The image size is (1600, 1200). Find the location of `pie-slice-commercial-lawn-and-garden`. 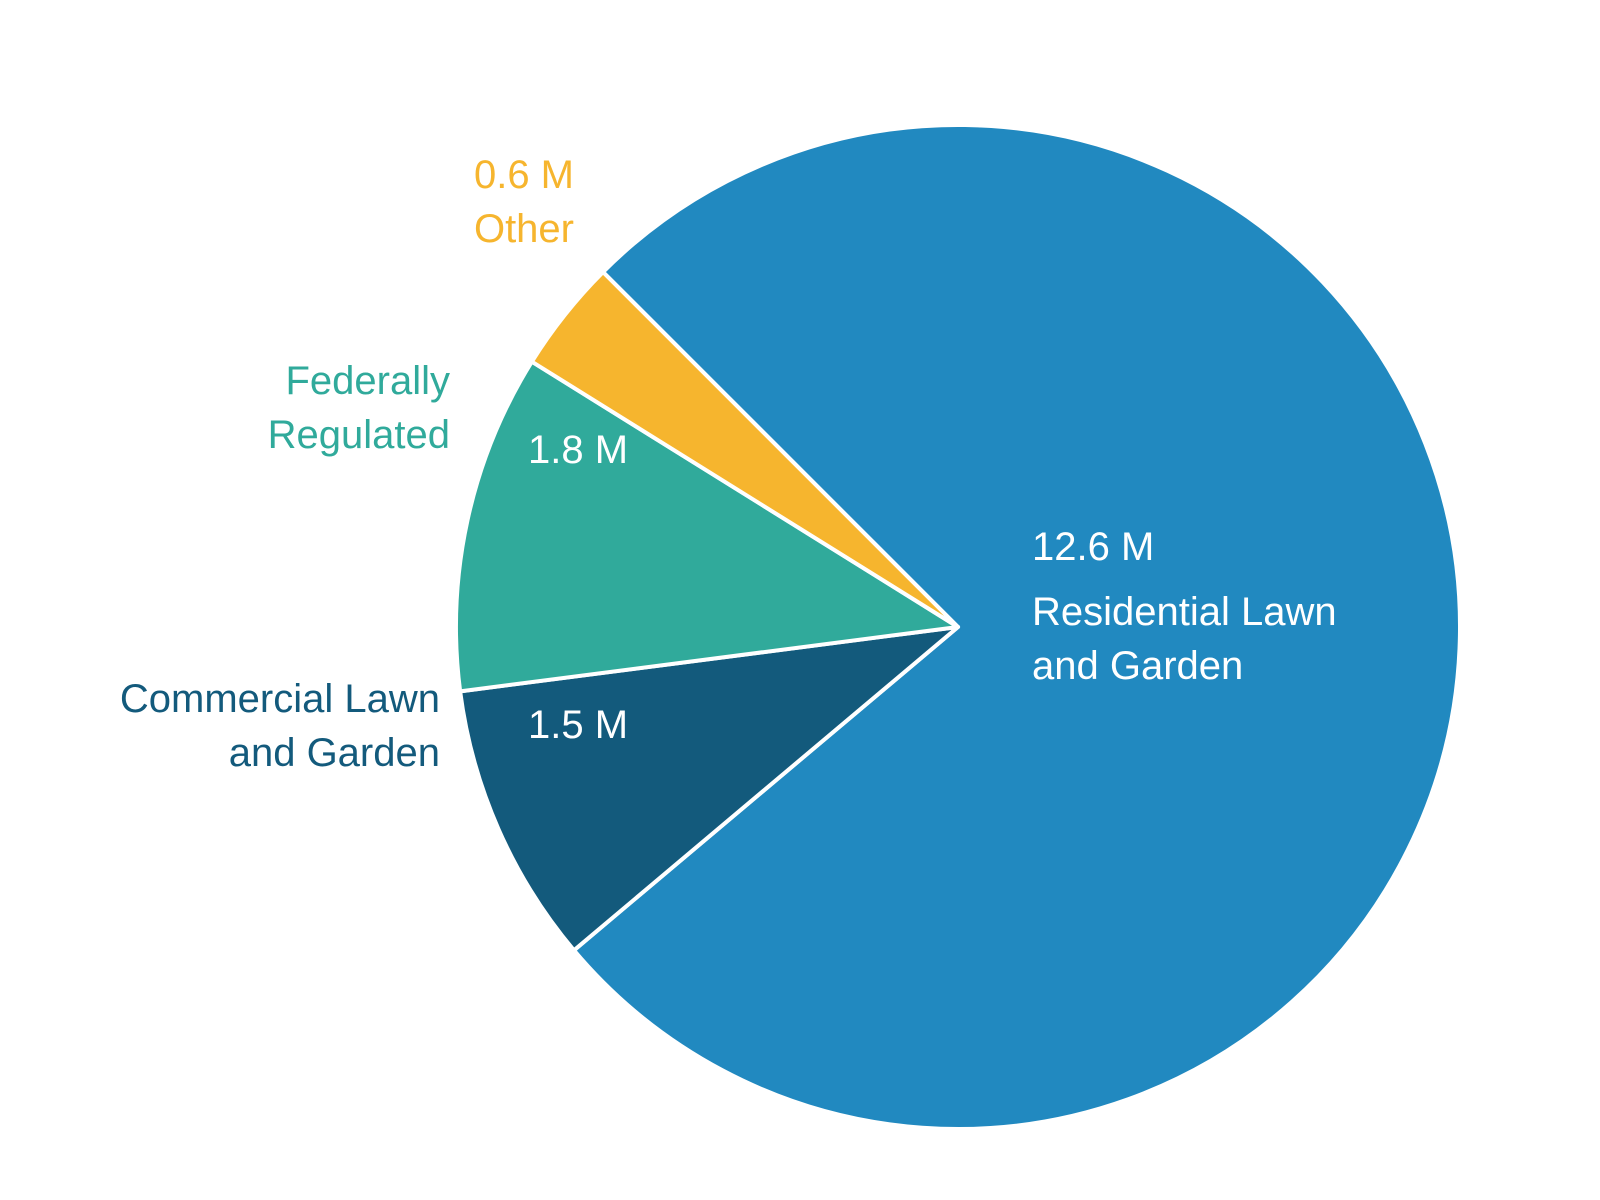

pie-slice-commercial-lawn-and-garden is located at coordinates (709, 789).